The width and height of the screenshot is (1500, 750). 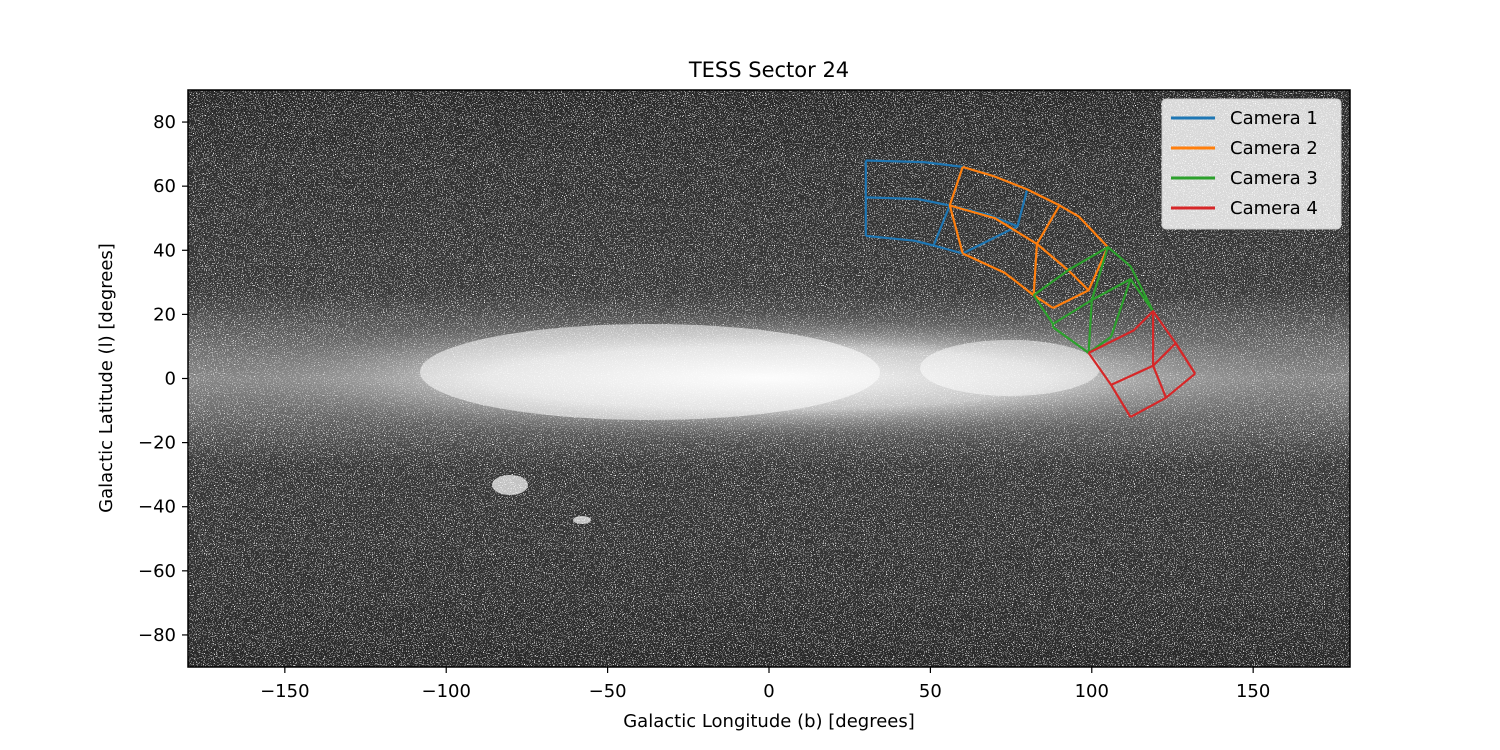 I want to click on legend-label-camera-3: Camera 3, so click(x=1274, y=178).